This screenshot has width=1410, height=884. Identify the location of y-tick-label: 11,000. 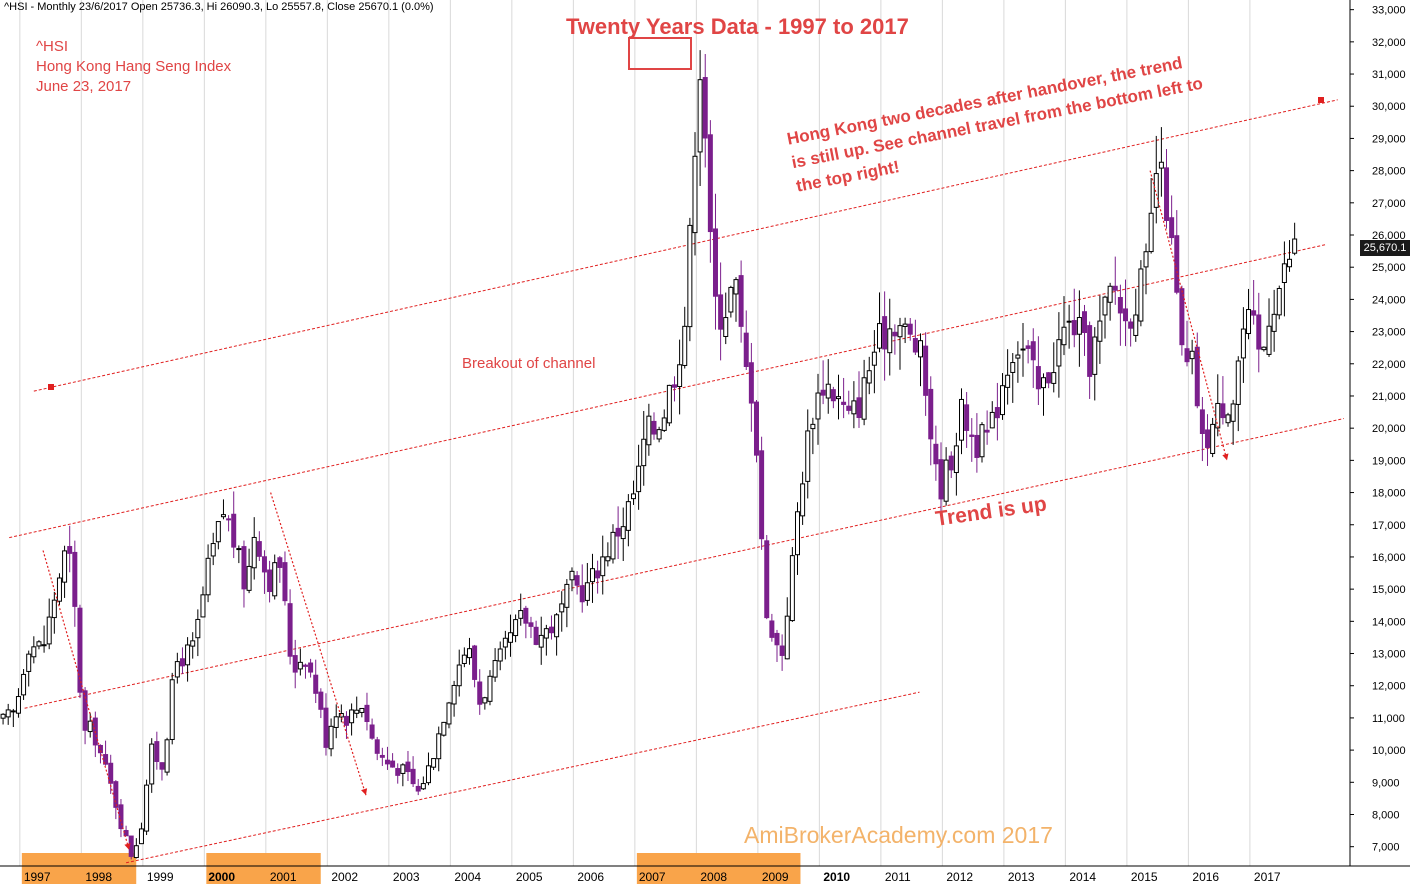
(1388, 719).